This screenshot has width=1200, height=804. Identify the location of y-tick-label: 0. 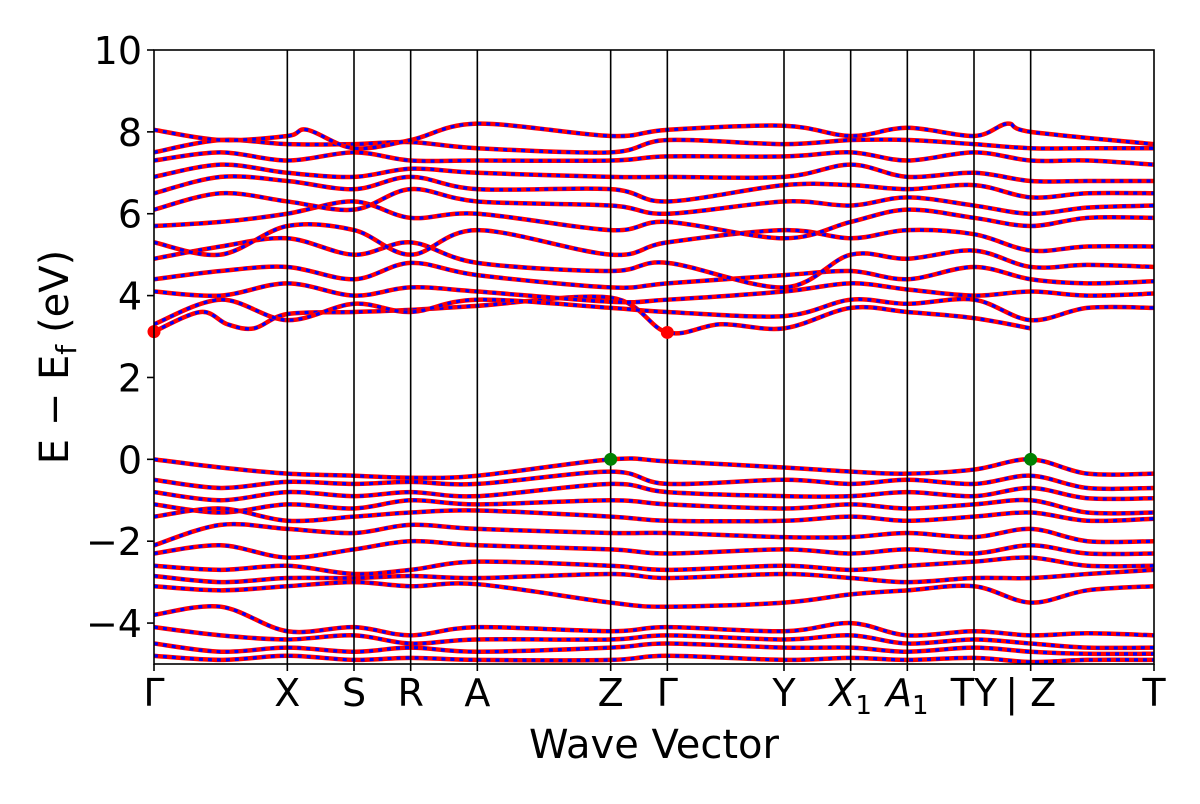
(130, 460).